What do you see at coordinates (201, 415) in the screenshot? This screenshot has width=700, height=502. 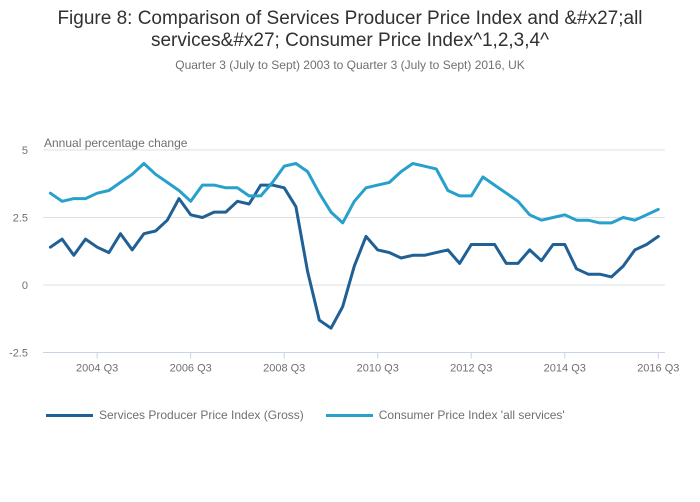 I see `legend-label-sppi: Services Producer Price Index (Gross)` at bounding box center [201, 415].